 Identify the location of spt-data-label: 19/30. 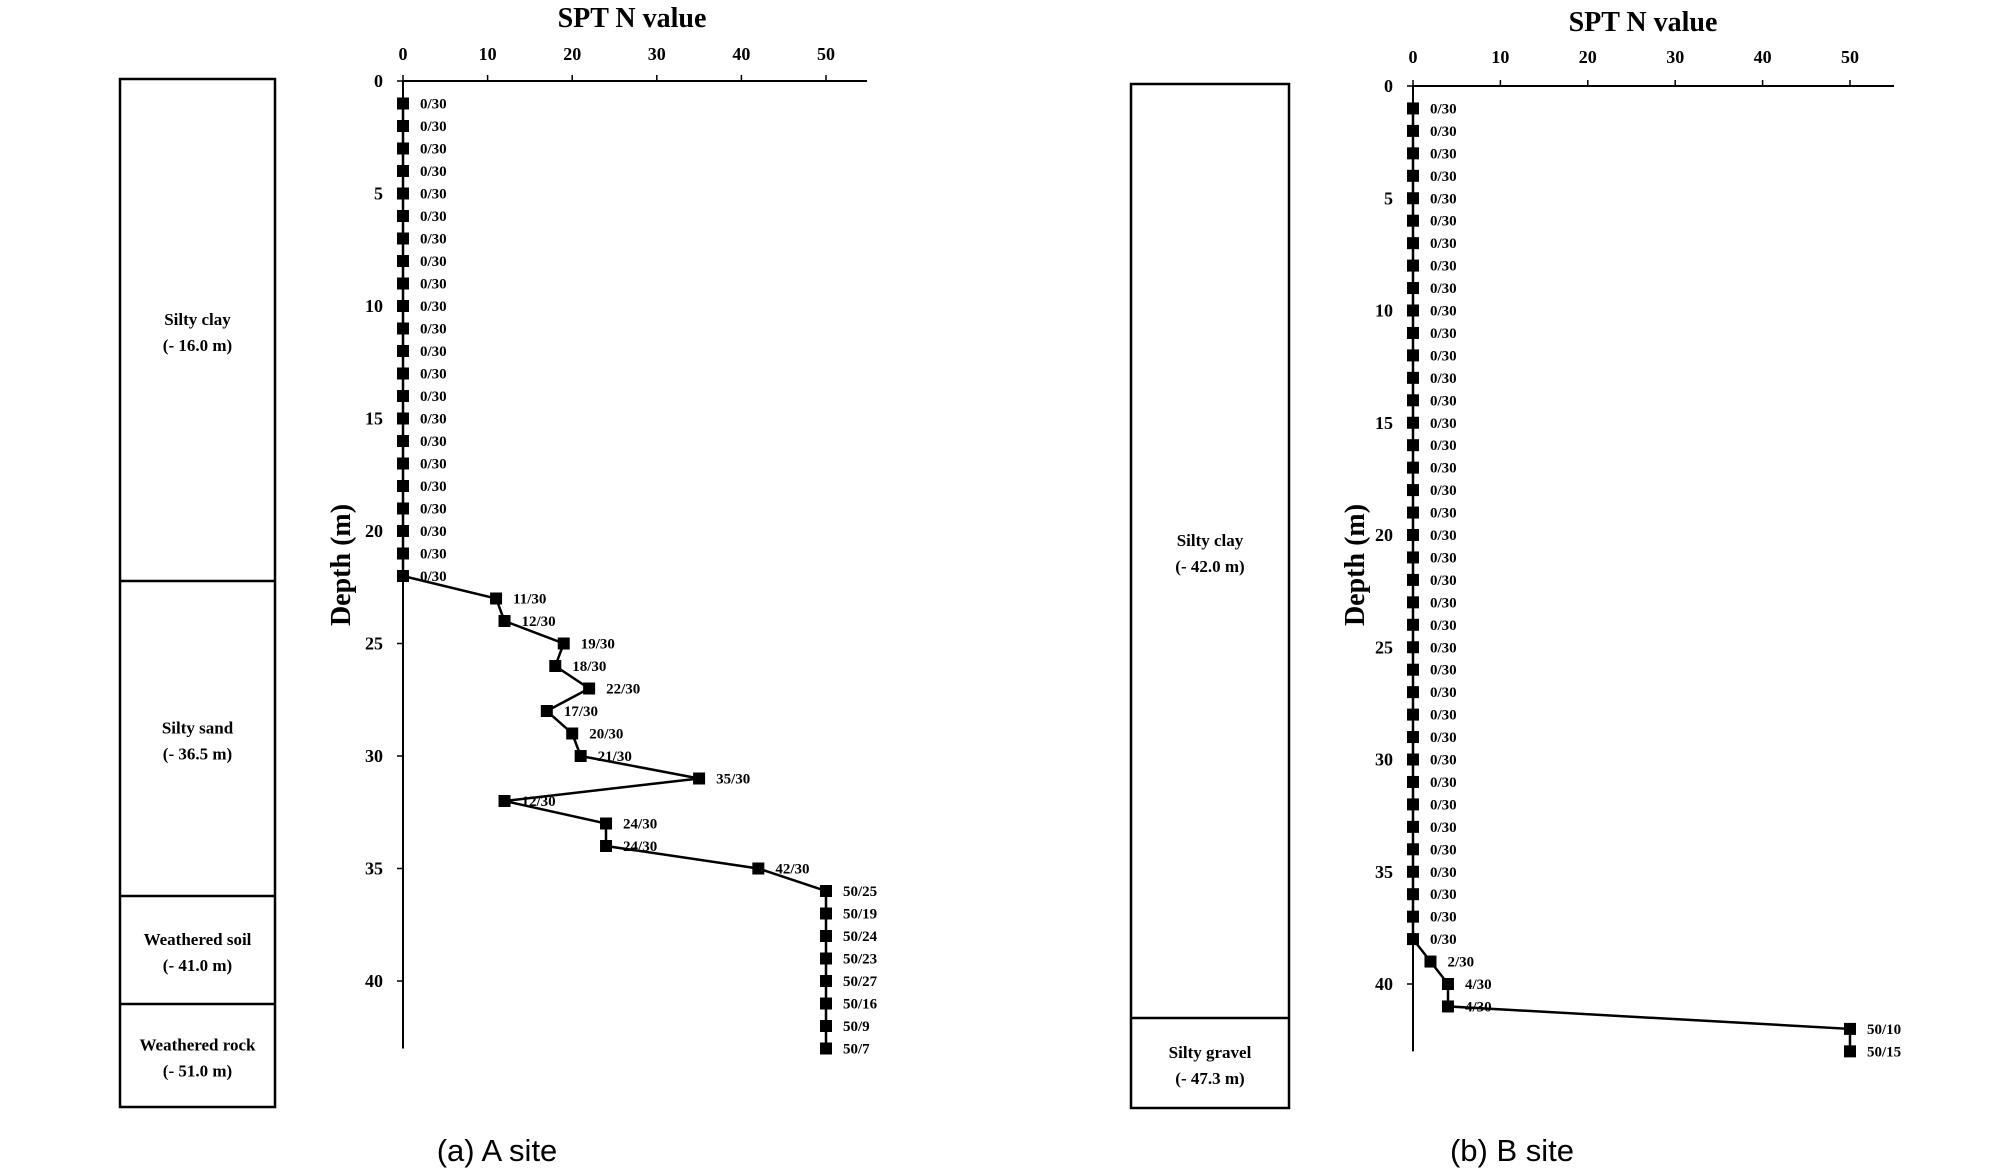
(598, 645).